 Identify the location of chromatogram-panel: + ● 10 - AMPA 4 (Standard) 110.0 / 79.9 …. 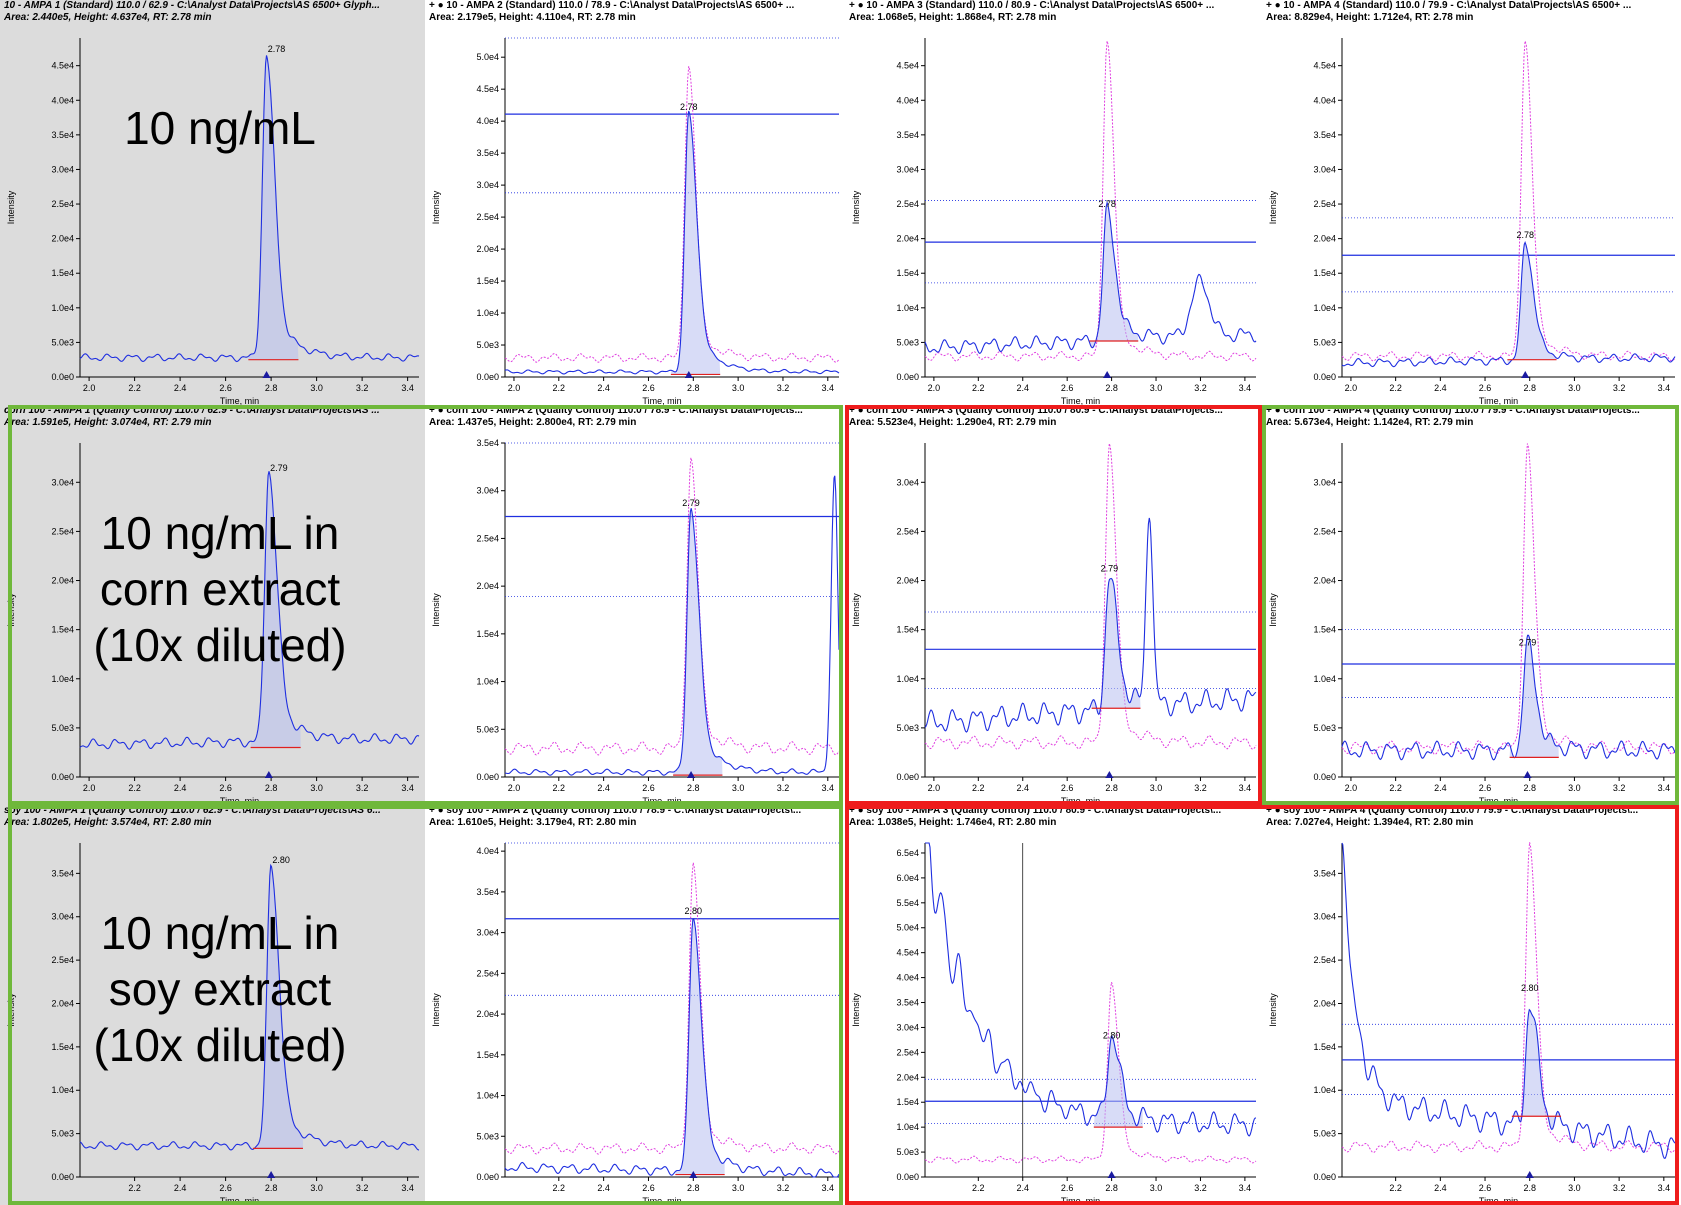
(1471, 202).